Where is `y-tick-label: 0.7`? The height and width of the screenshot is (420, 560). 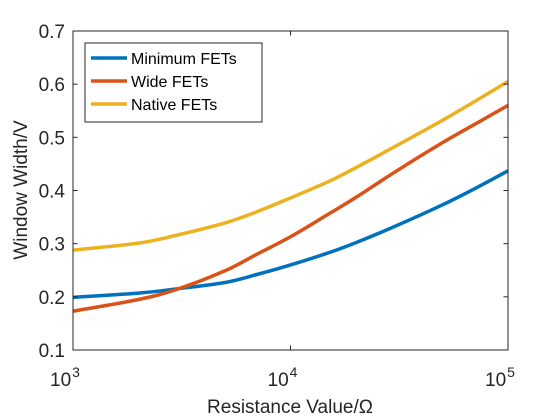
y-tick-label: 0.7 is located at coordinates (52, 32).